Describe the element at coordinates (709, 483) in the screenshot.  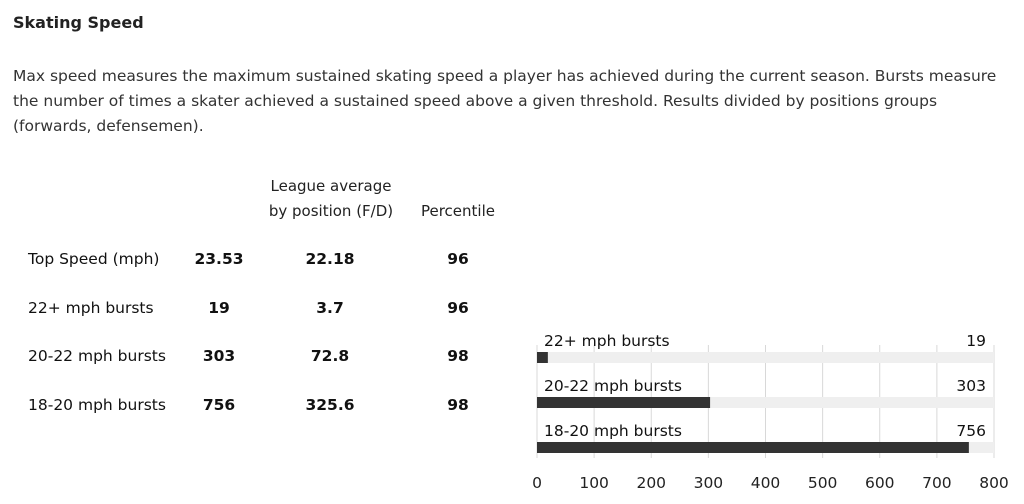
I see `x-tick-label: 300` at that location.